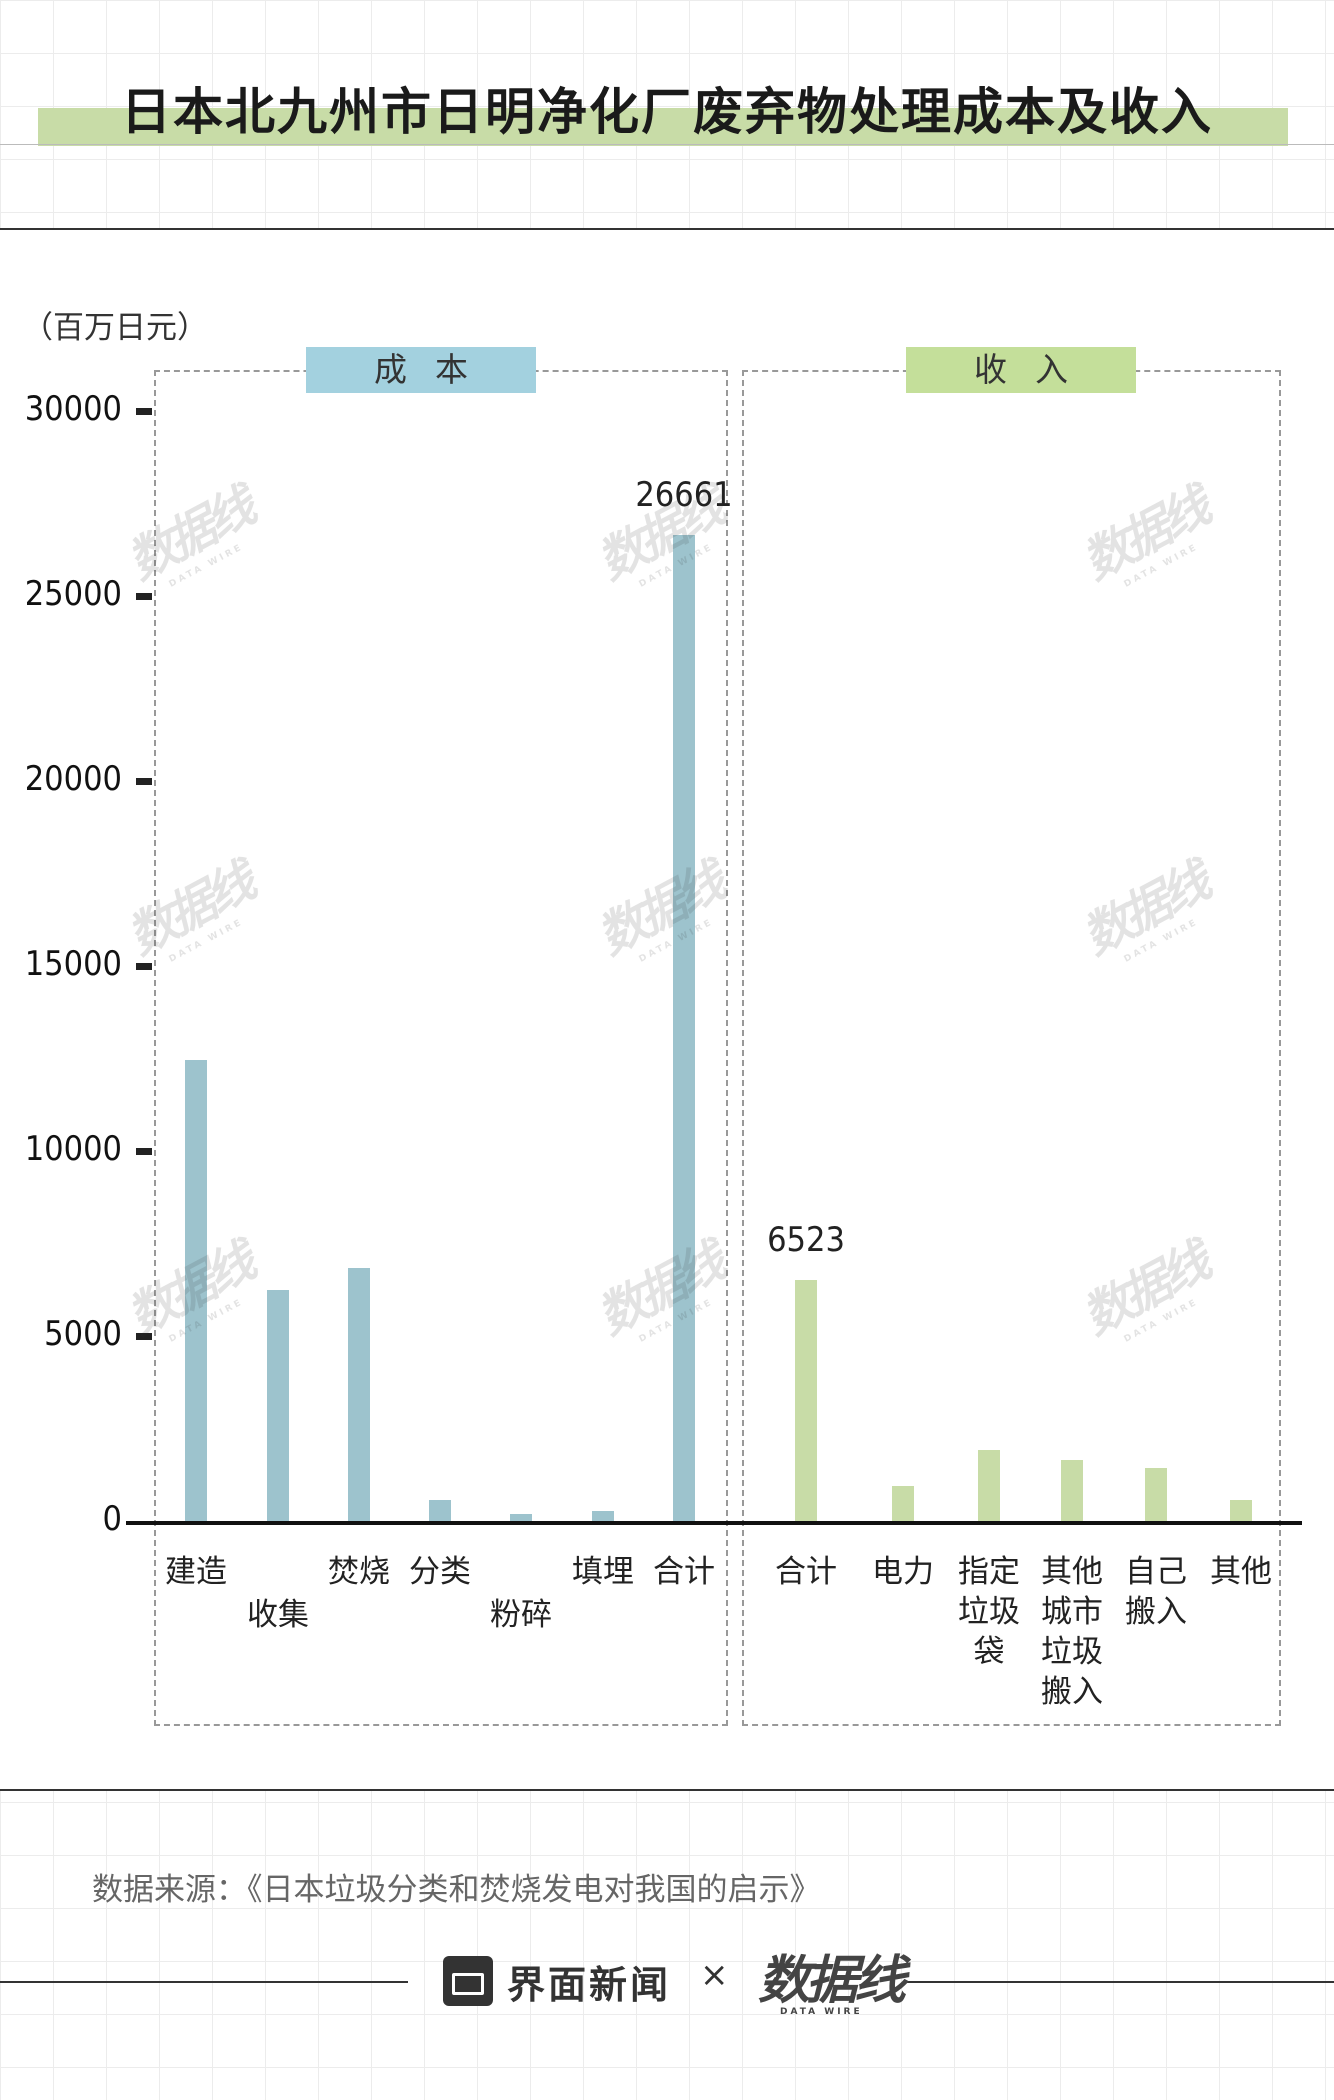 This screenshot has height=2100, width=1334. Describe the element at coordinates (1021, 370) in the screenshot. I see `income-panel-header: 收入` at that location.